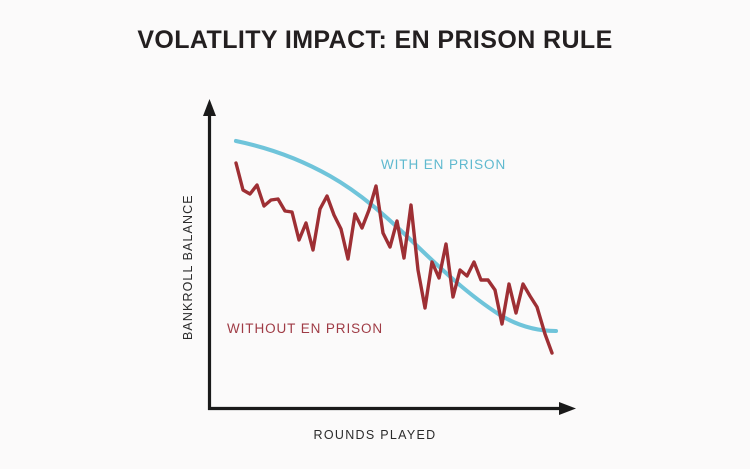  Describe the element at coordinates (444, 164) in the screenshot. I see `series-label-with-en-prison: WITH EN PRISON` at that location.